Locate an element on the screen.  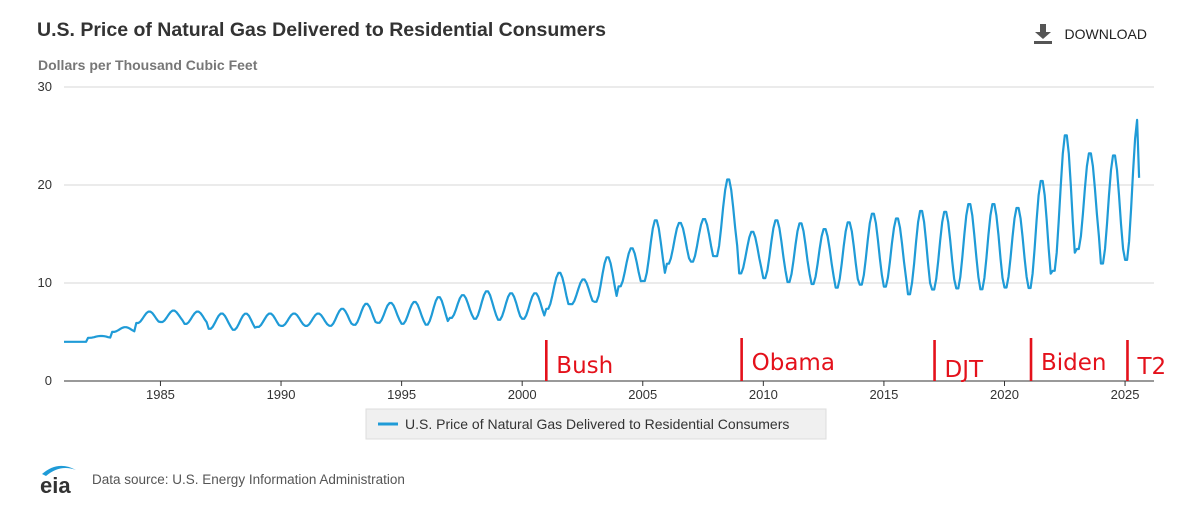
eia-logo: eia is located at coordinates (58, 479).